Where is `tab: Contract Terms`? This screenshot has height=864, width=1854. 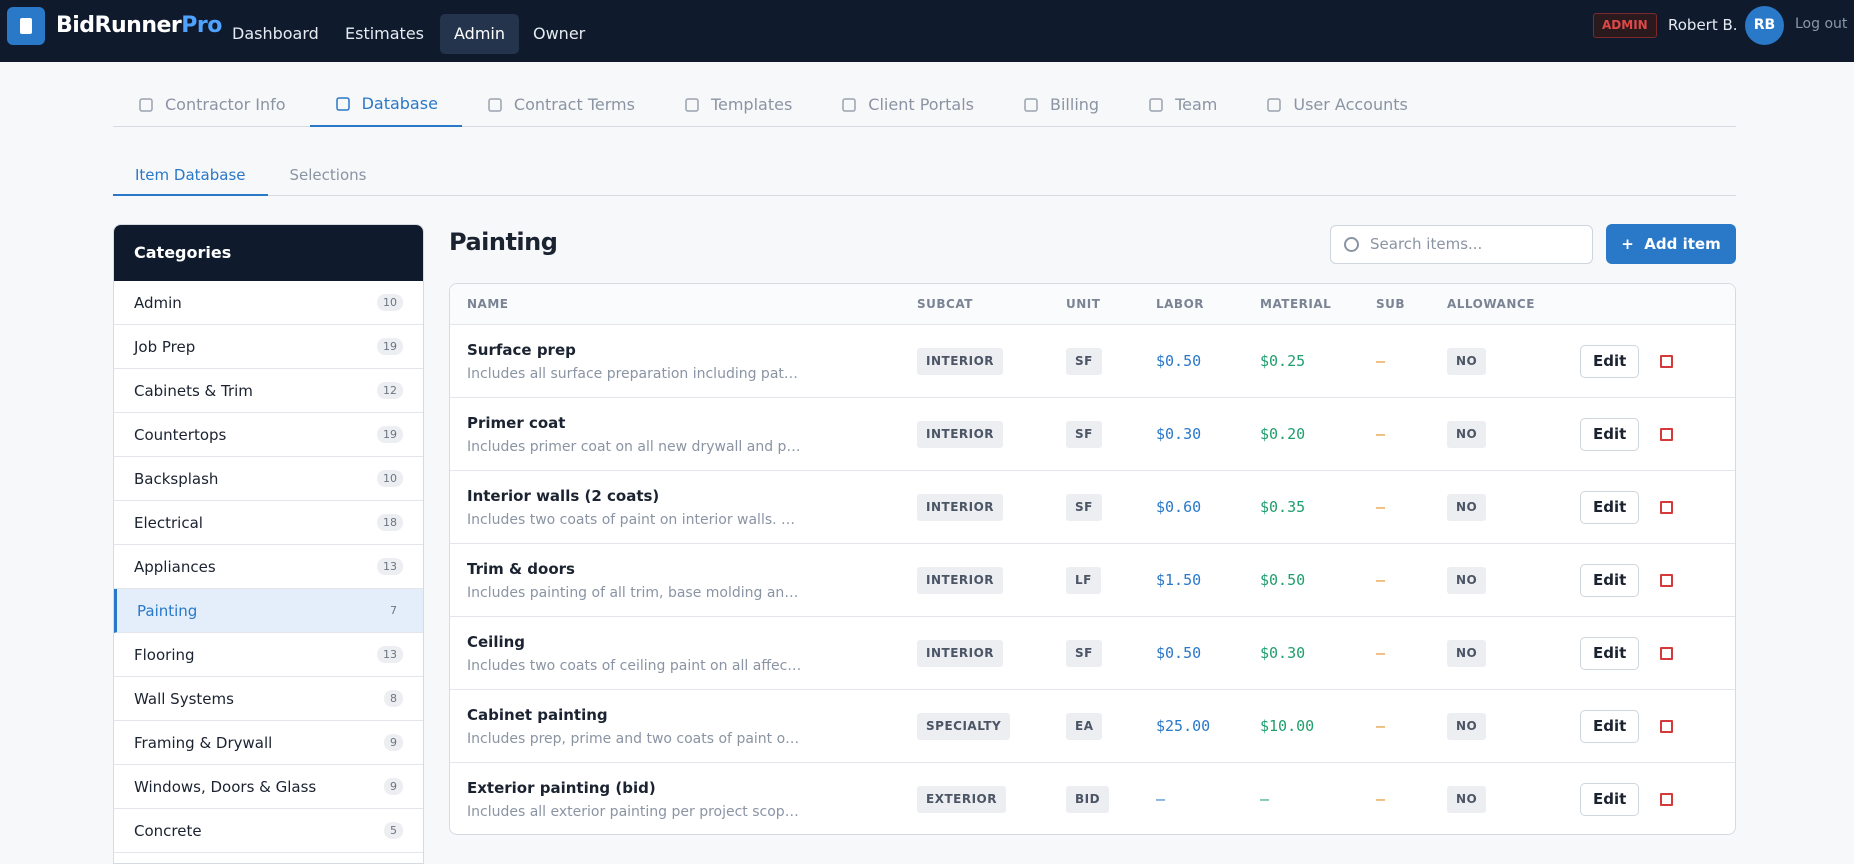 tab: Contract Terms is located at coordinates (560, 104).